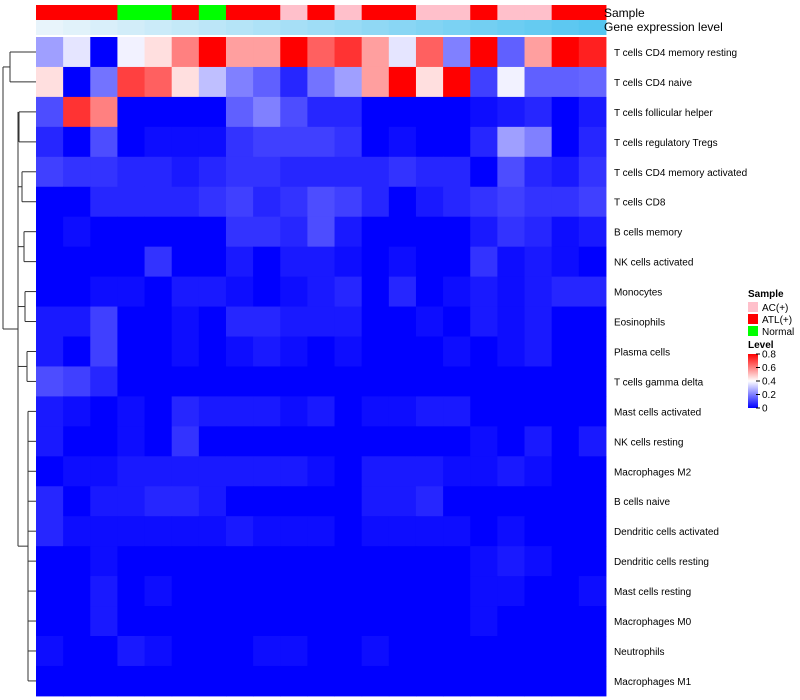  I want to click on row-label: T cells follicular helper, so click(663, 113).